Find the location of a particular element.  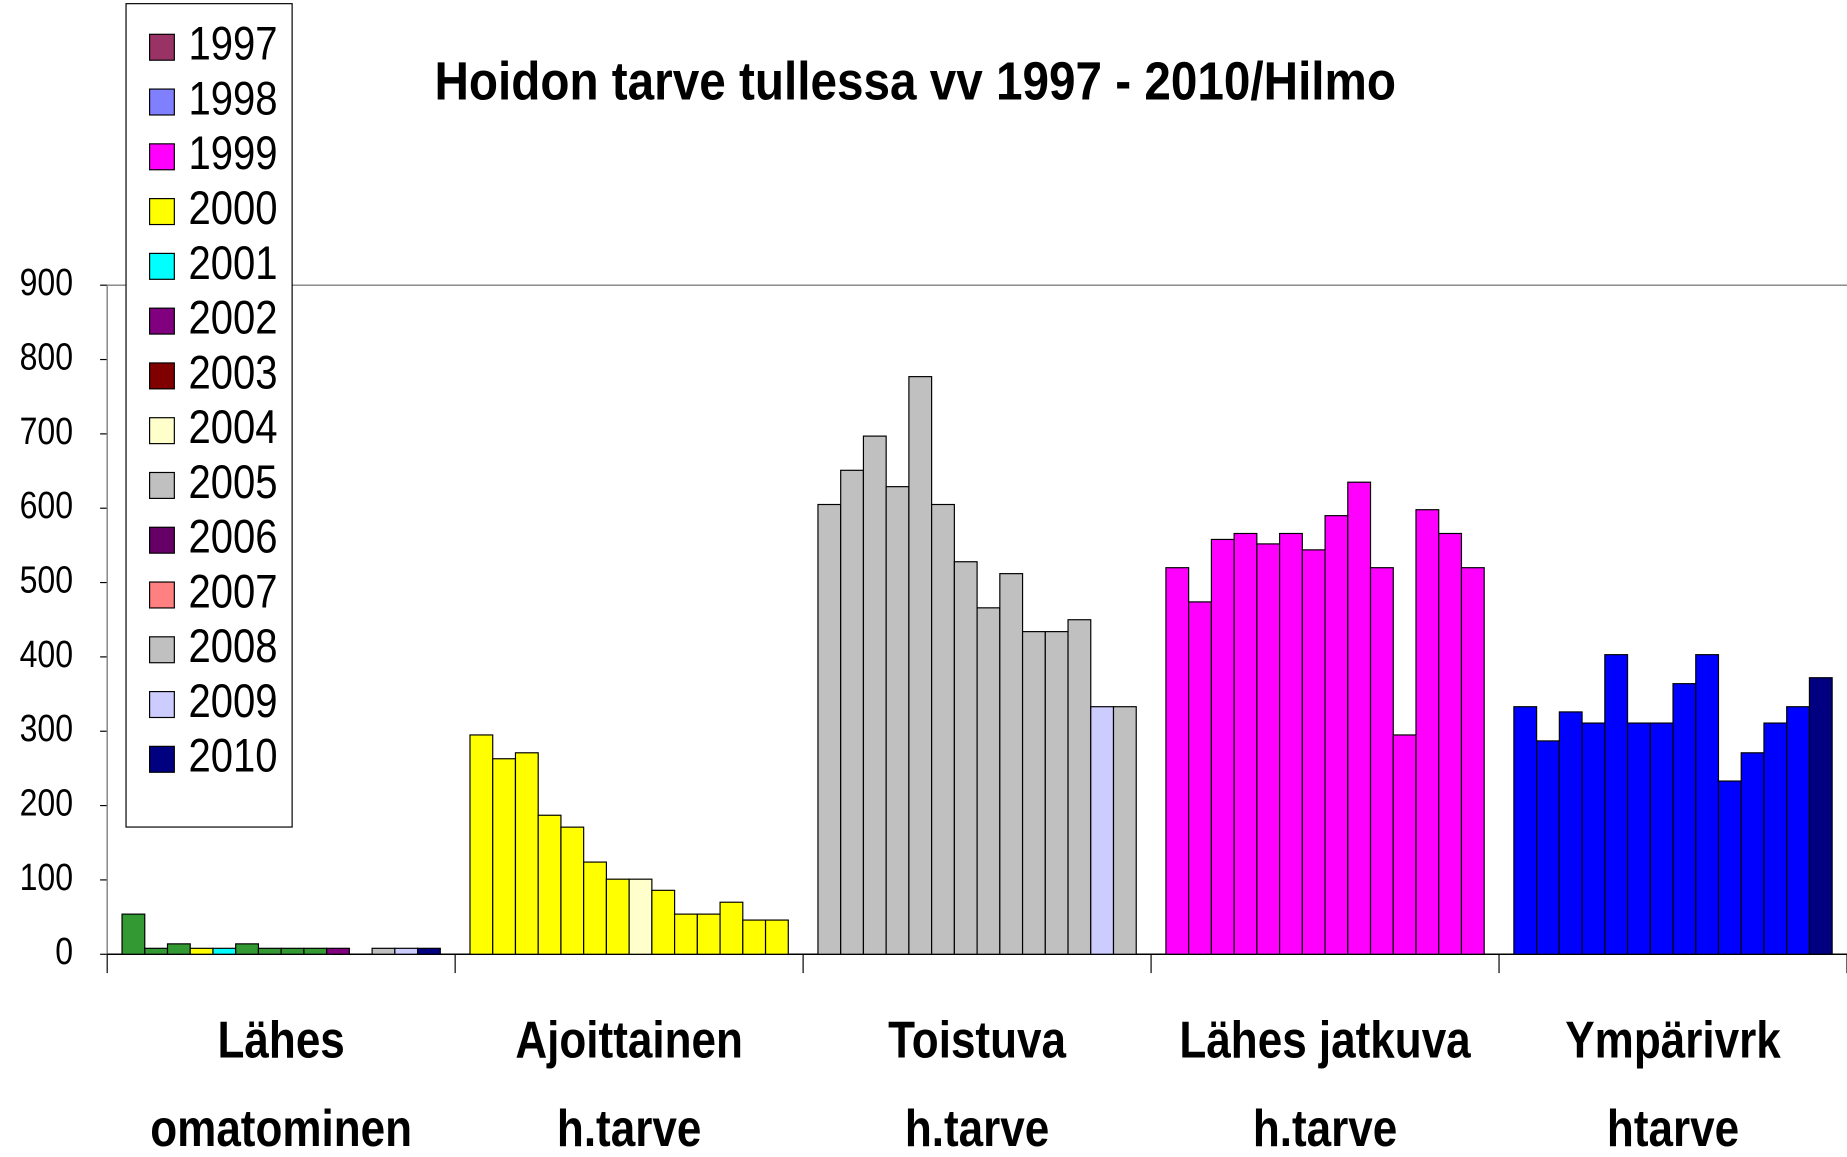

y-tick-label: 100 is located at coordinates (46, 877).